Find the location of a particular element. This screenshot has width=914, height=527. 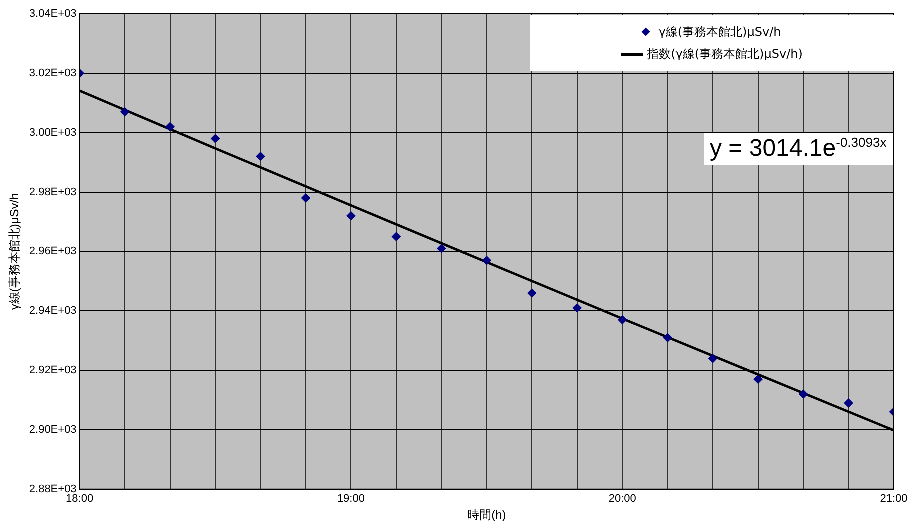

legend-label: 指数(γ線(事務本館北)μSv/h) is located at coordinates (725, 54).